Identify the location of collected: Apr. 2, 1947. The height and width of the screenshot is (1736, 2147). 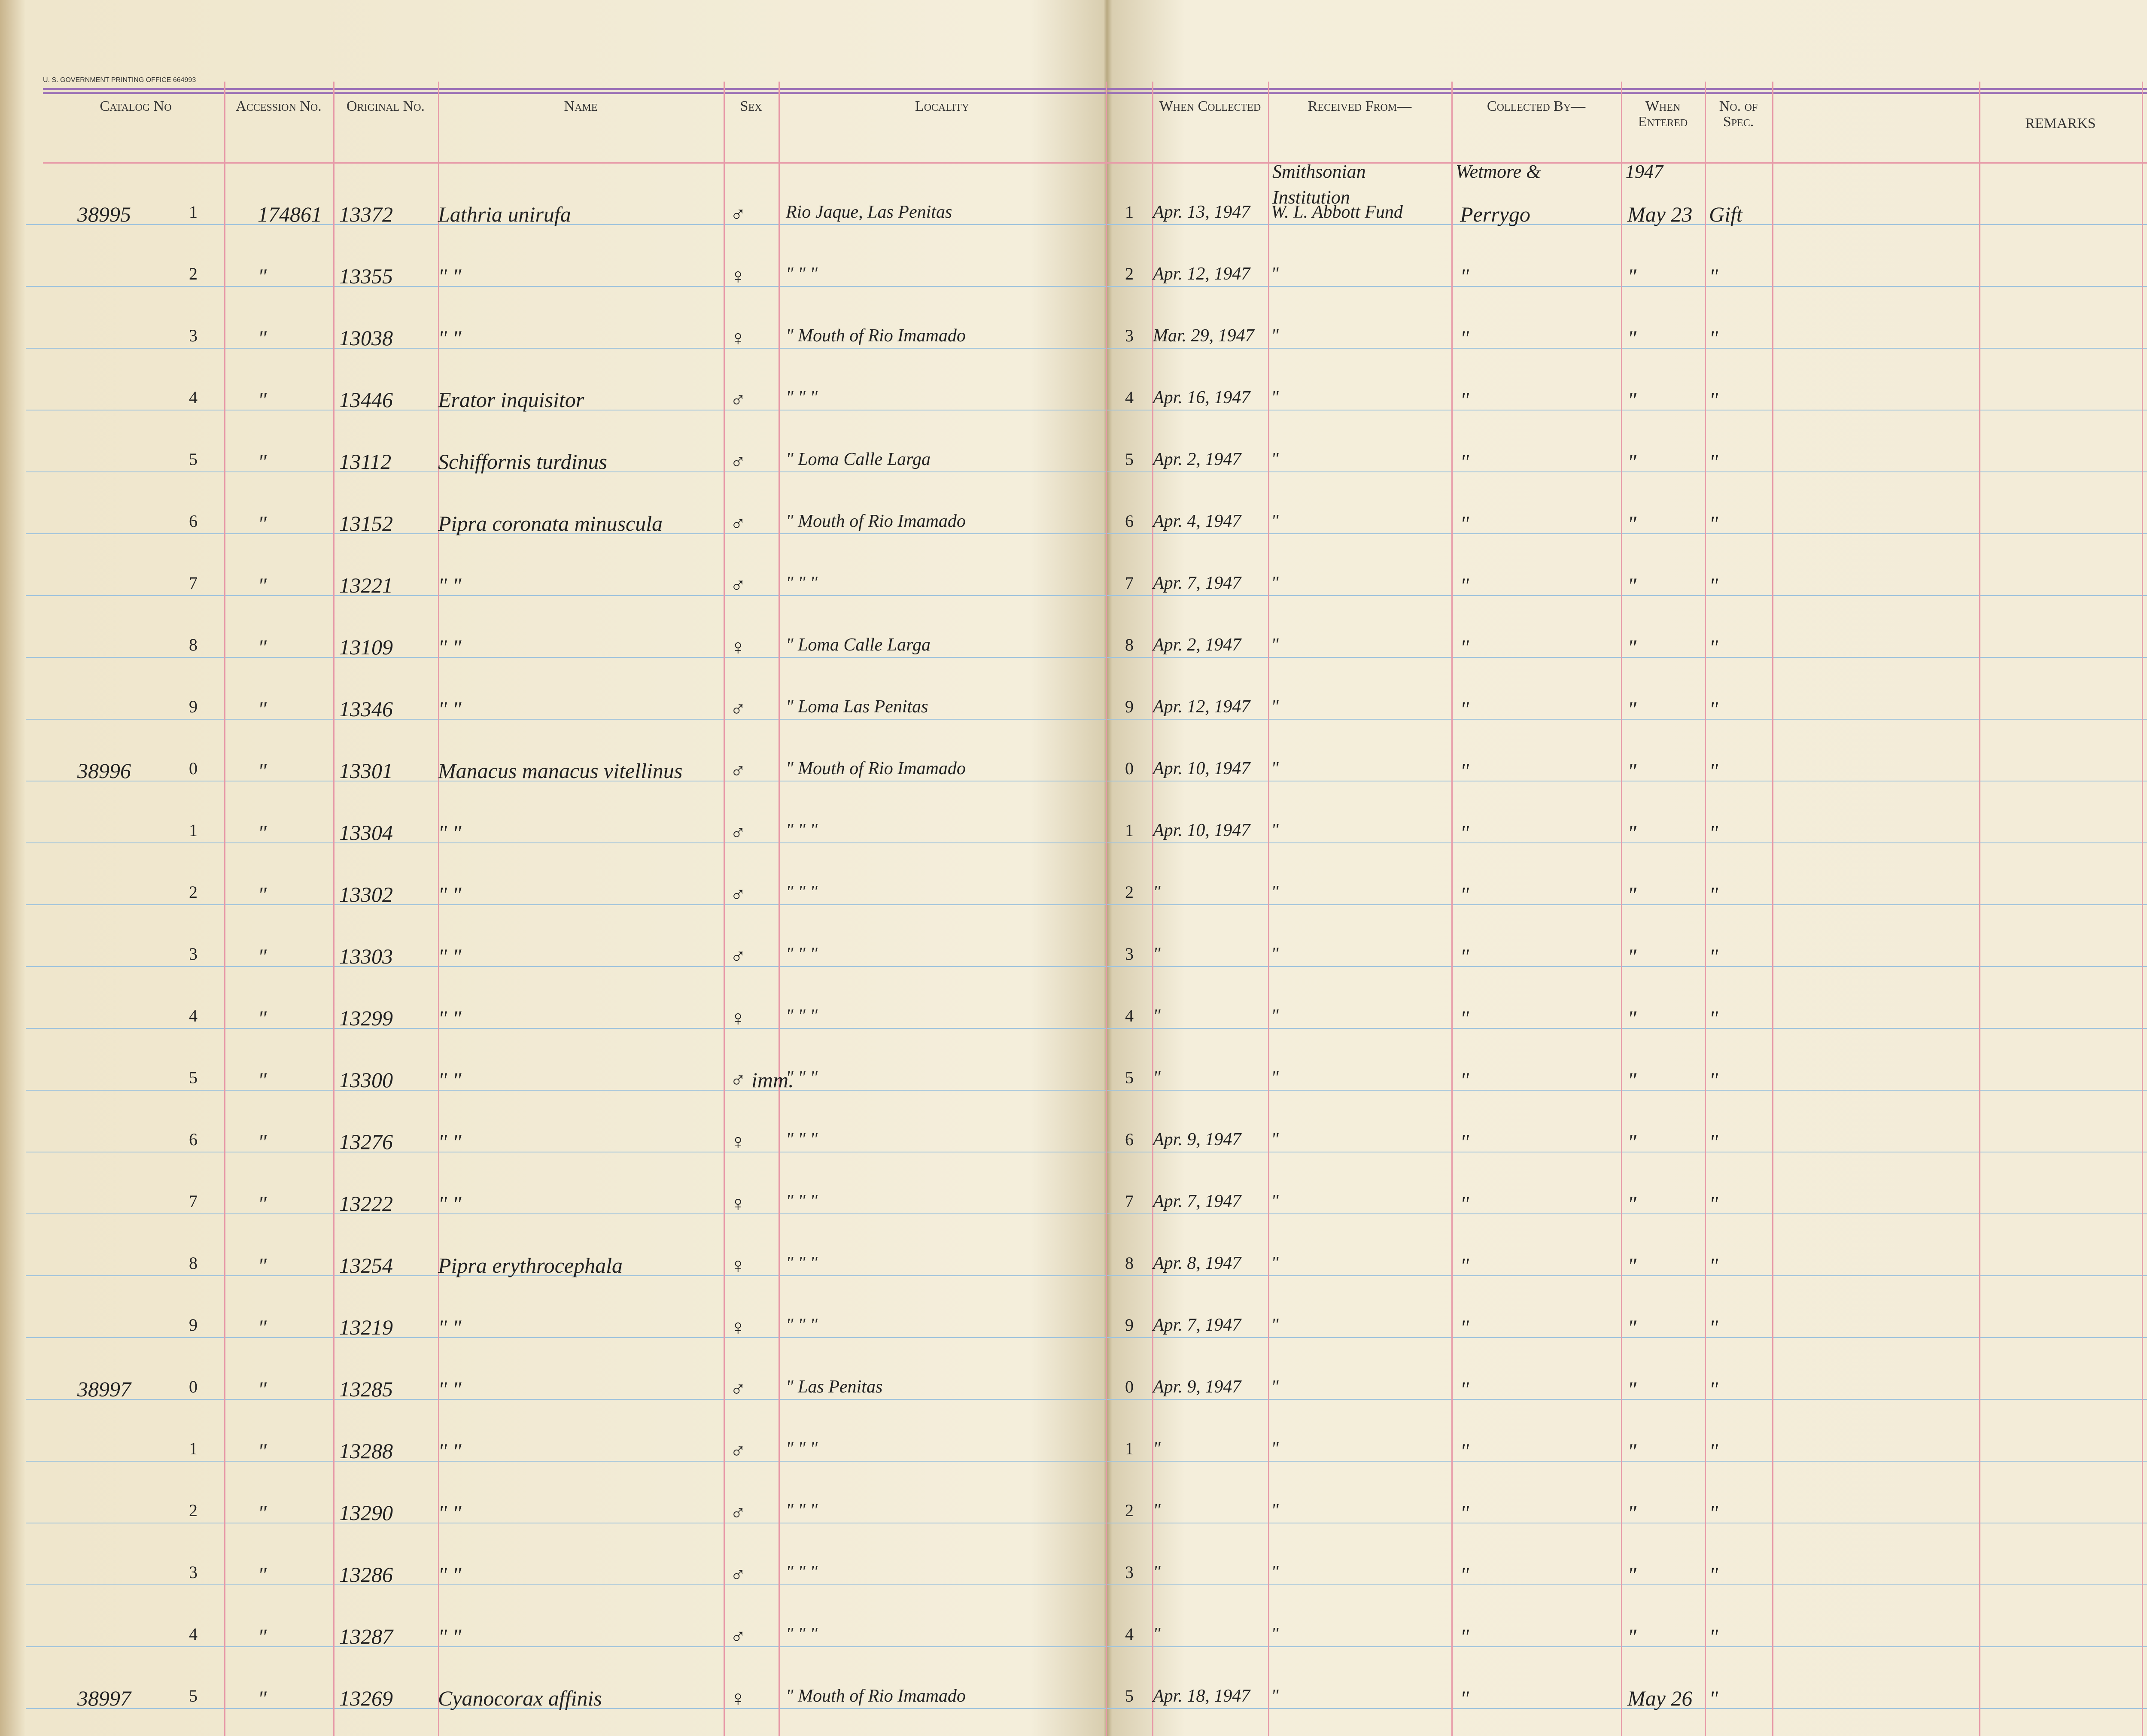
(1197, 645).